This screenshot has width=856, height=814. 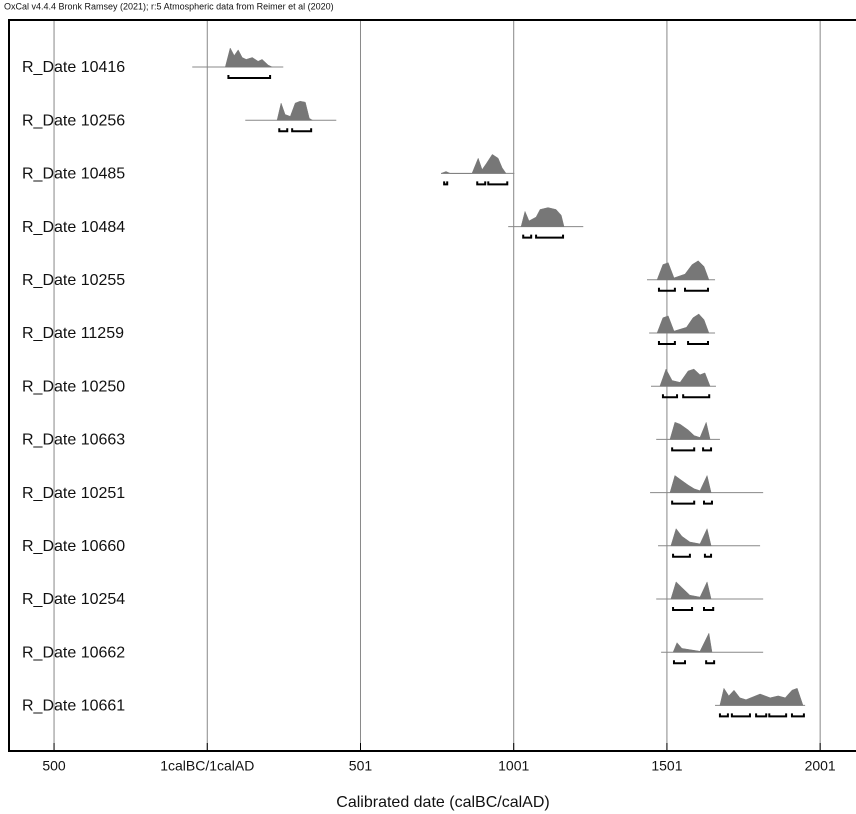 I want to click on row-label: R_Date 10661, so click(x=73, y=706).